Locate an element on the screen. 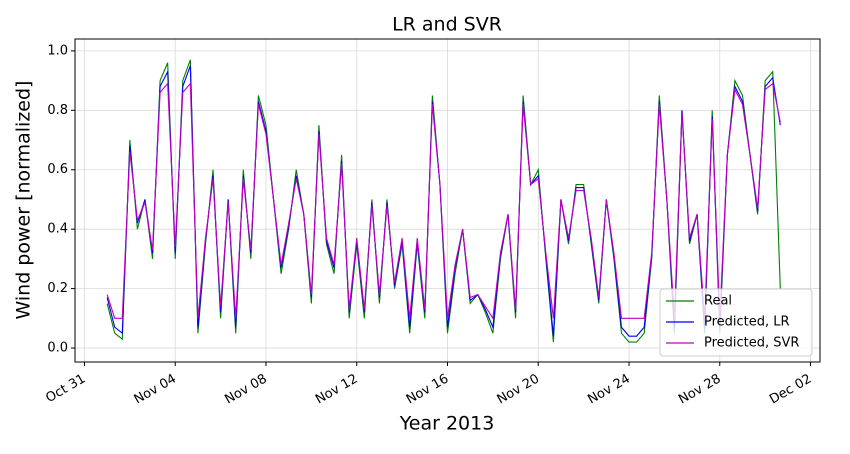 This screenshot has height=454, width=850. y-tick-label: 0.6 is located at coordinates (57, 169).